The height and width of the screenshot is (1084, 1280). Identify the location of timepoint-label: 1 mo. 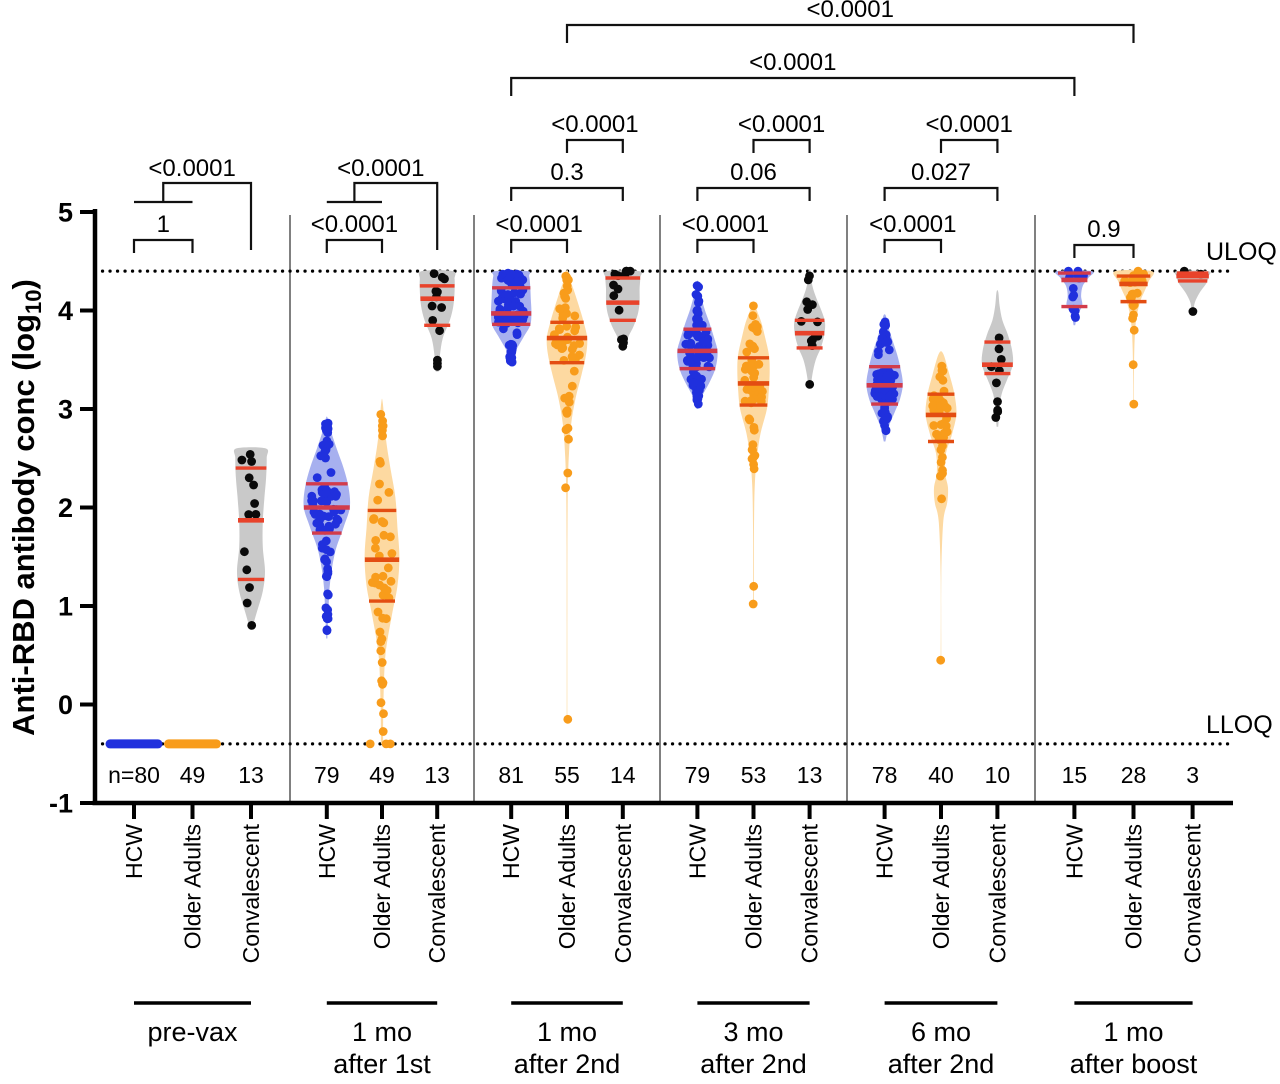
(1133, 1032).